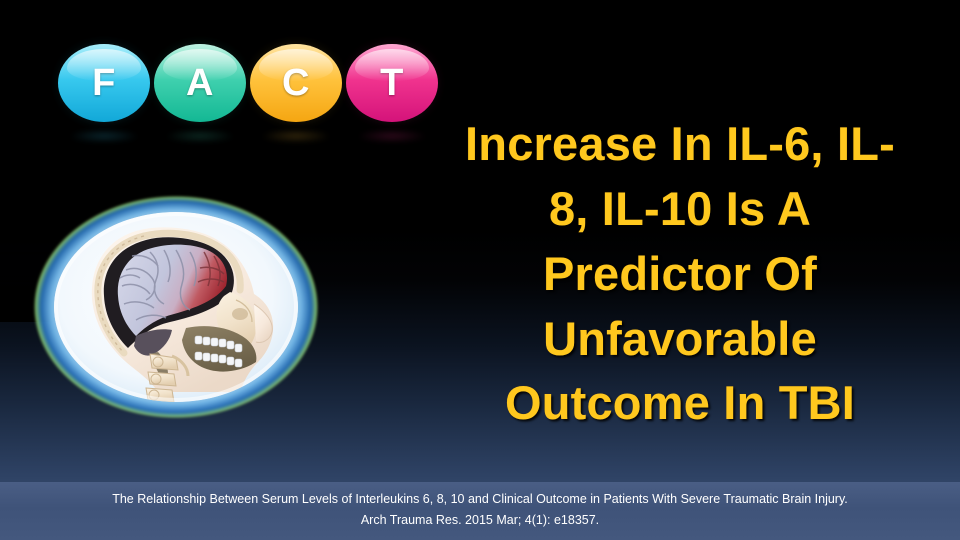 The image size is (960, 540). I want to click on pill-letter-f: F, so click(104, 83).